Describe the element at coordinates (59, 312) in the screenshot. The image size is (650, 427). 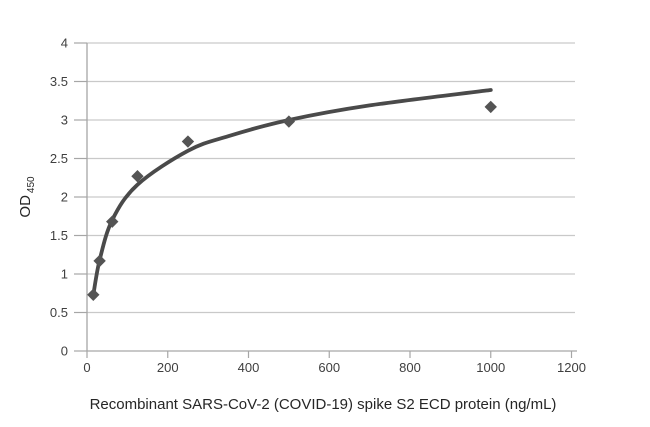
I see `y-tick-label: 0.5` at that location.